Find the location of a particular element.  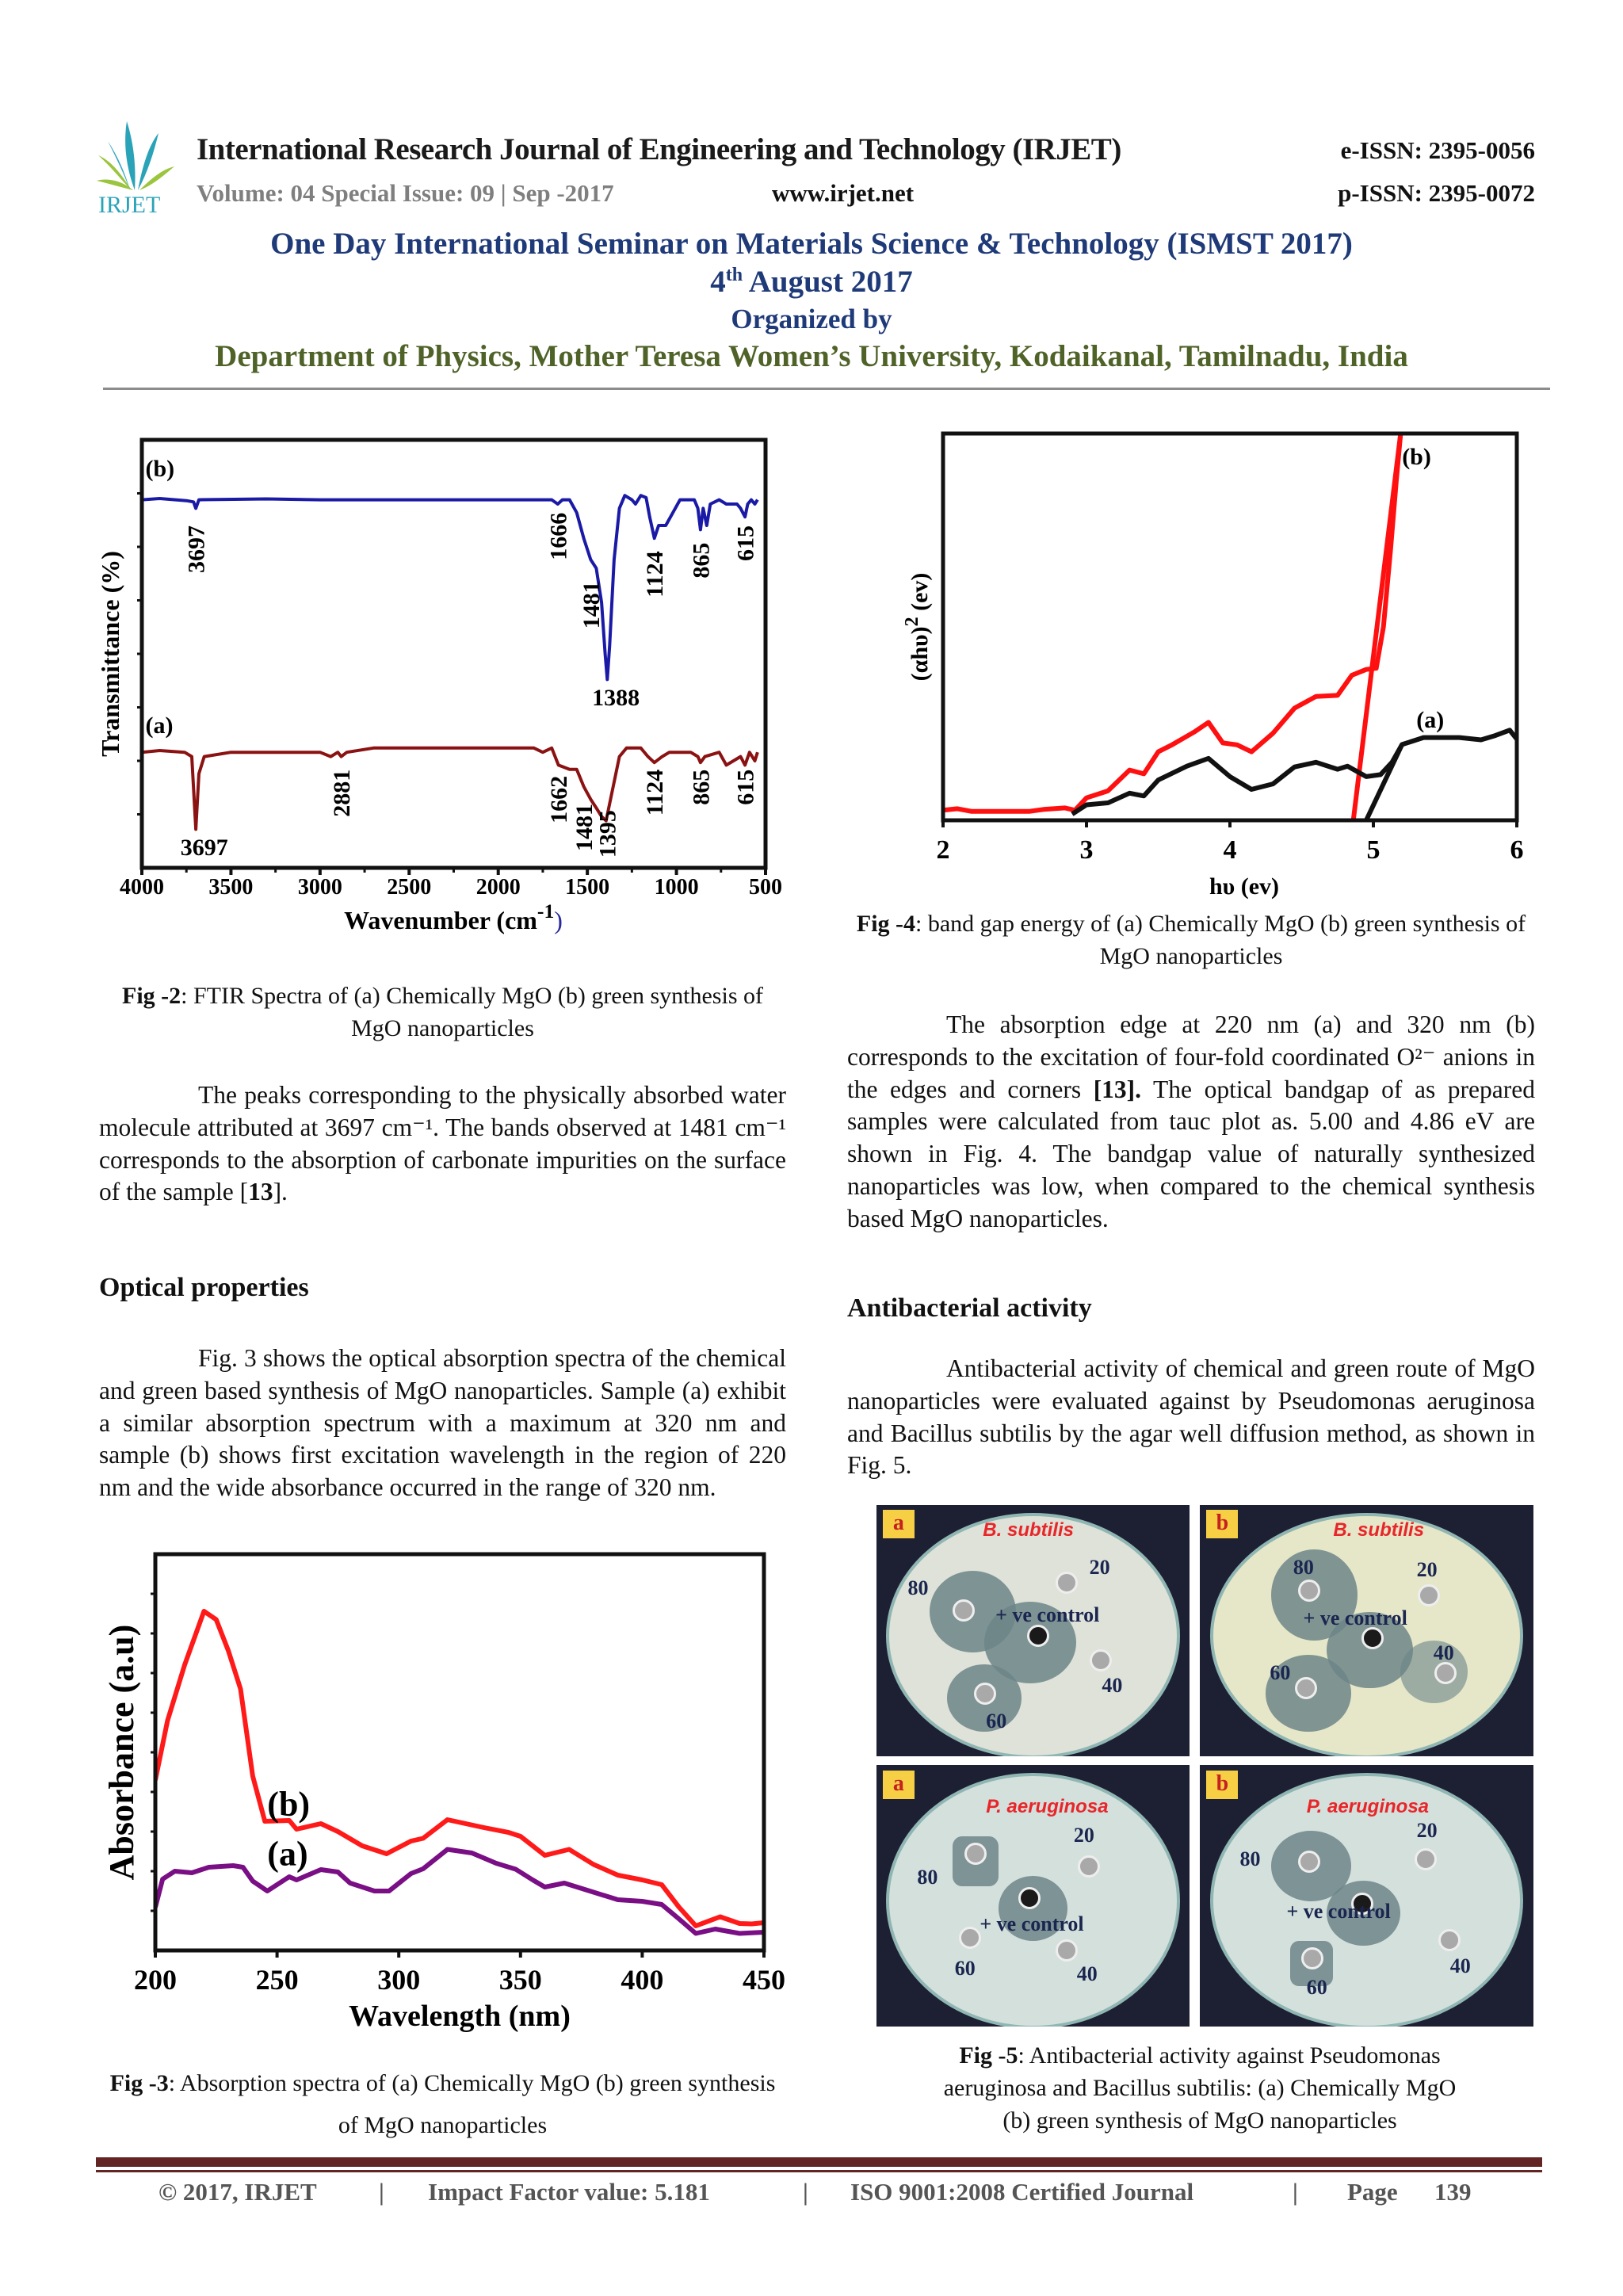

journal-website-link: www.irjet.net is located at coordinates (843, 193).